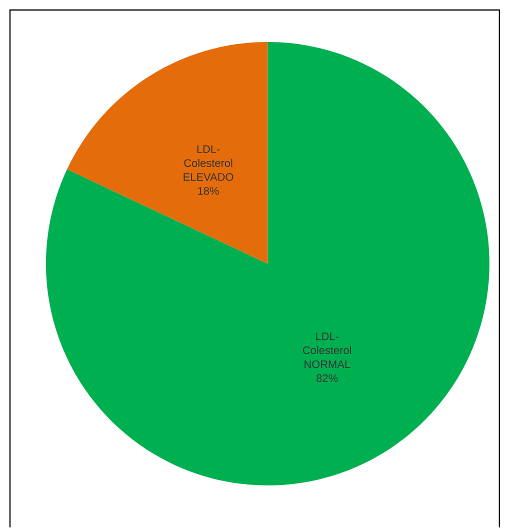 This screenshot has width=509, height=528. Describe the element at coordinates (209, 163) in the screenshot. I see `slice-label: LDL-Colesterol ELEVADO` at that location.